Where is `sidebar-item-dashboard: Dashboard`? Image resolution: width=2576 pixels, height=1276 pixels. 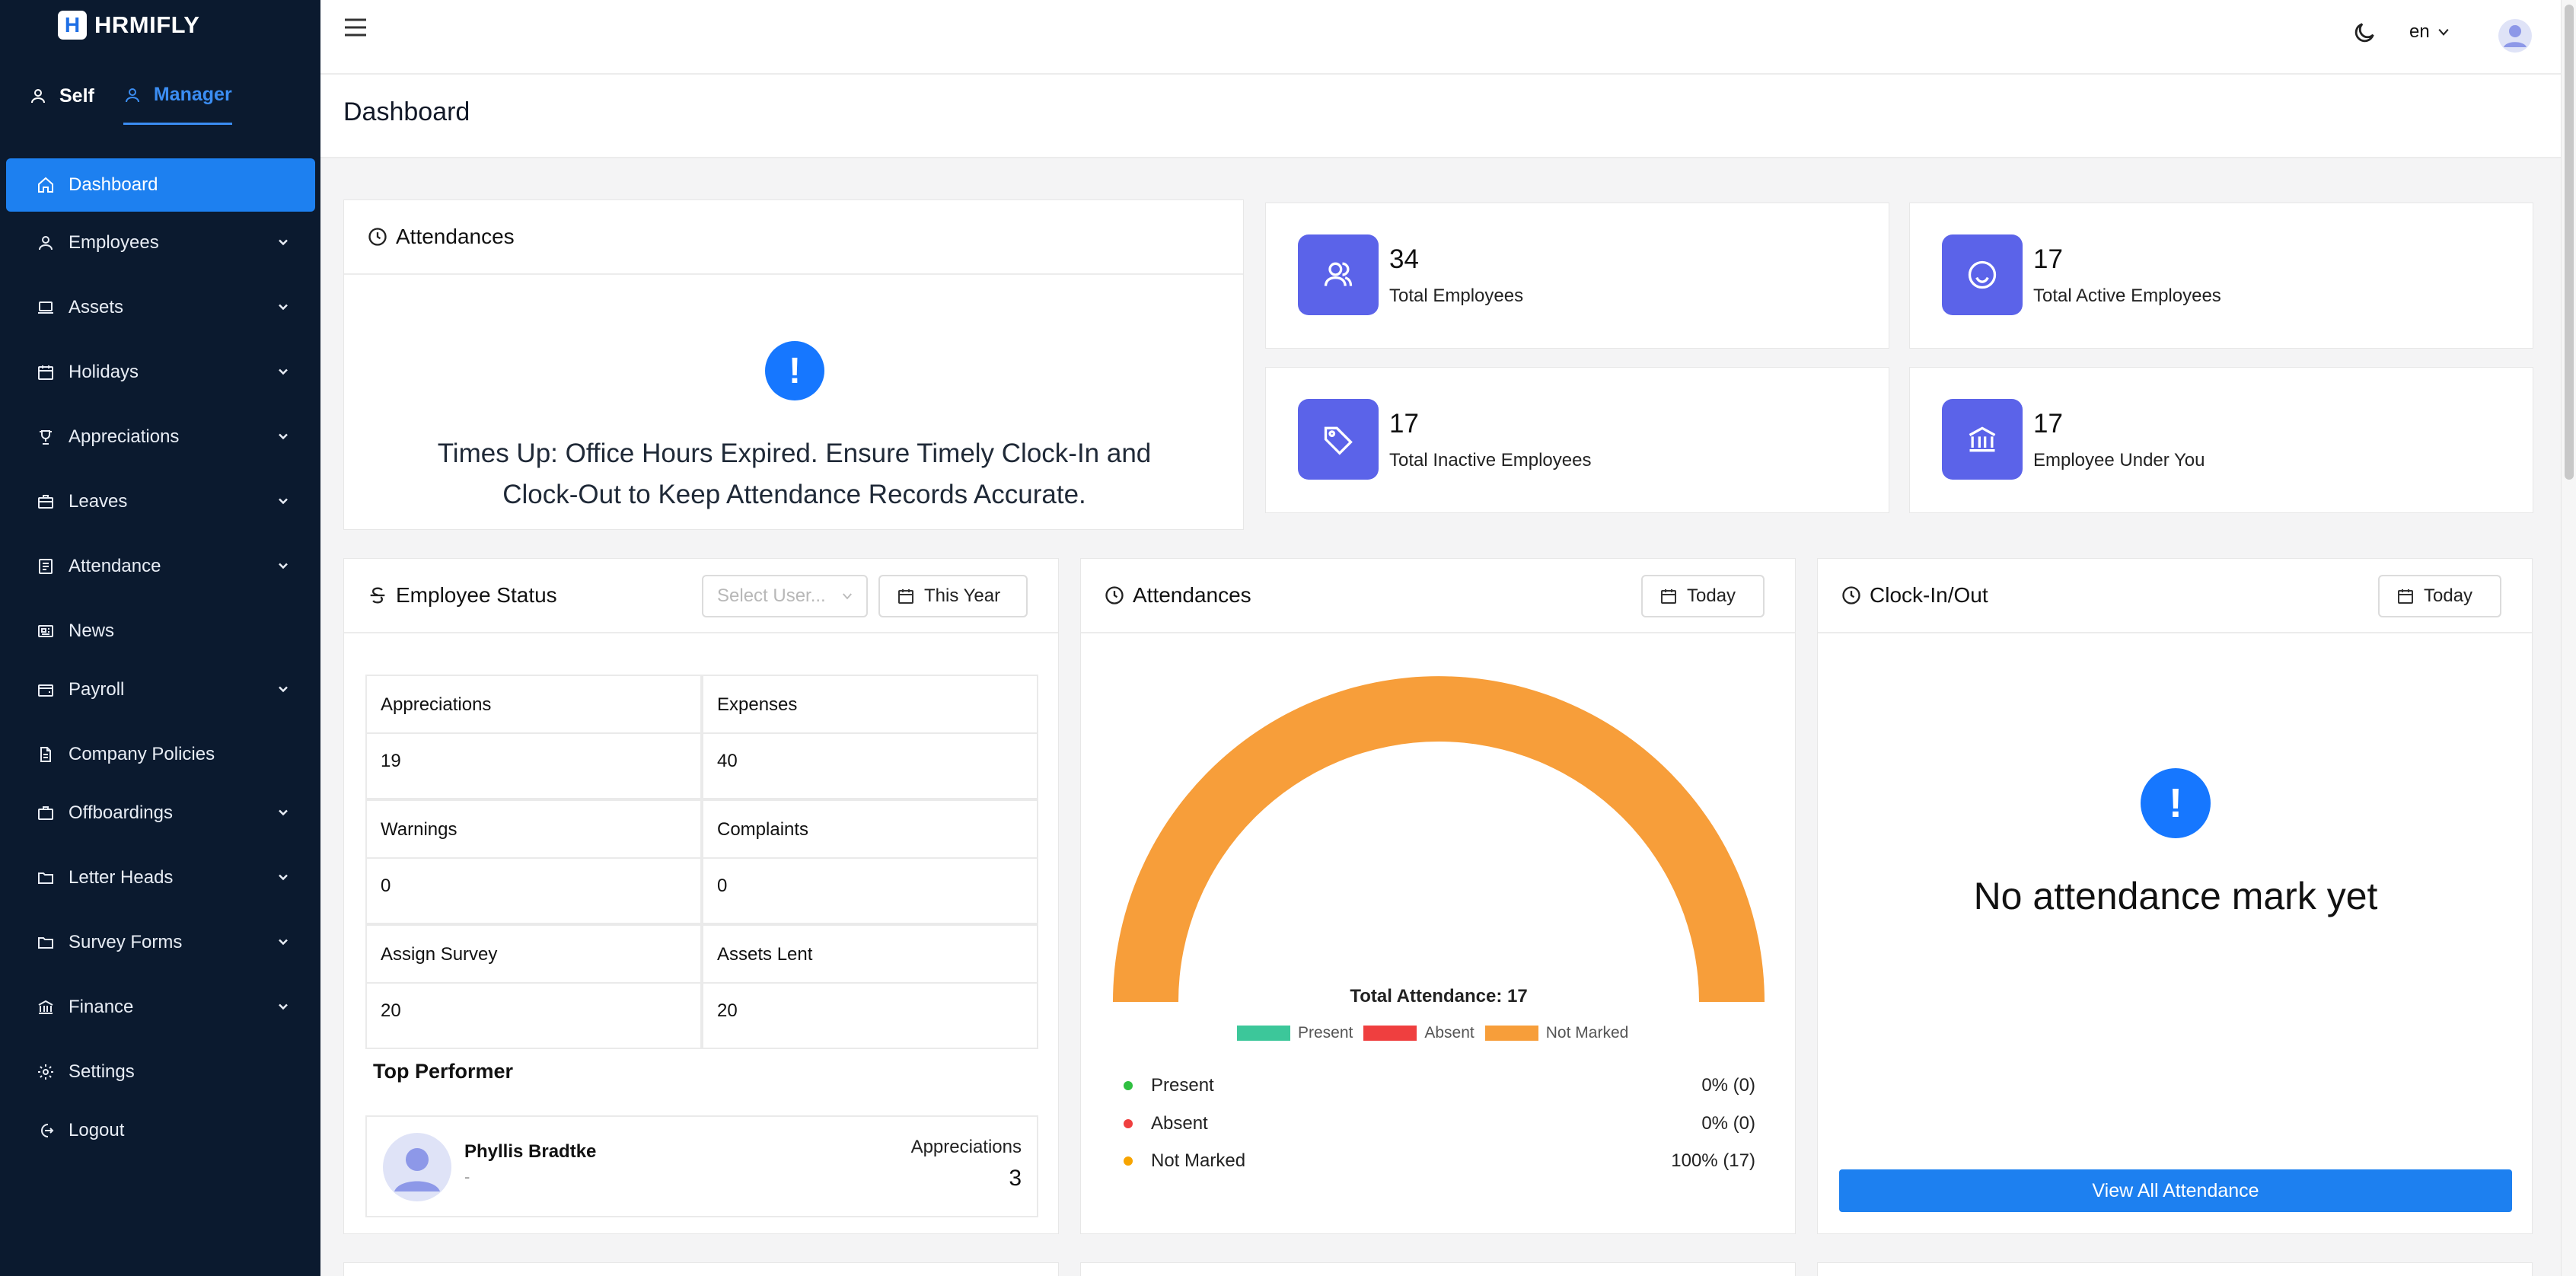
sidebar-item-dashboard: Dashboard is located at coordinates (160, 185).